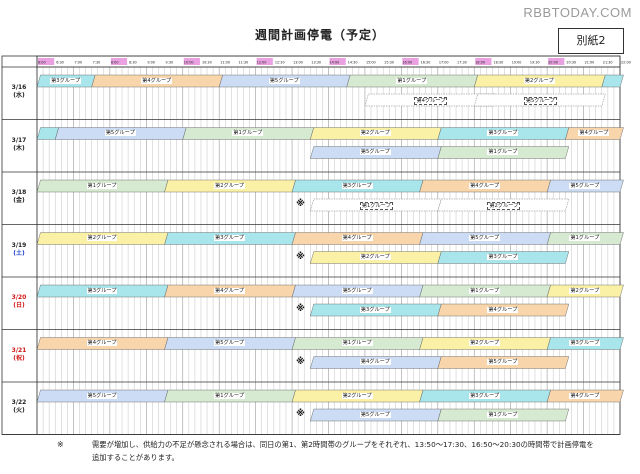 The image size is (640, 474). What do you see at coordinates (298, 63) in the screenshot?
I see `time-tick-label: 13:00` at bounding box center [298, 63].